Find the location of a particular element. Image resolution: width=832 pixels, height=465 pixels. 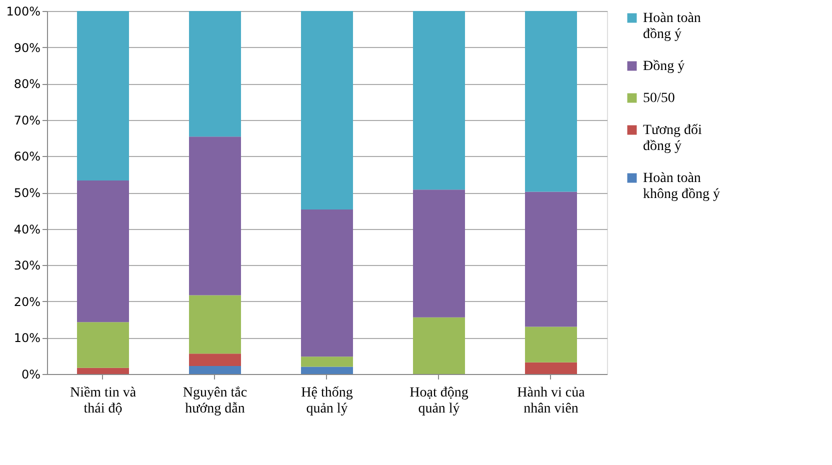

legend-label: 50/50 is located at coordinates (659, 98).